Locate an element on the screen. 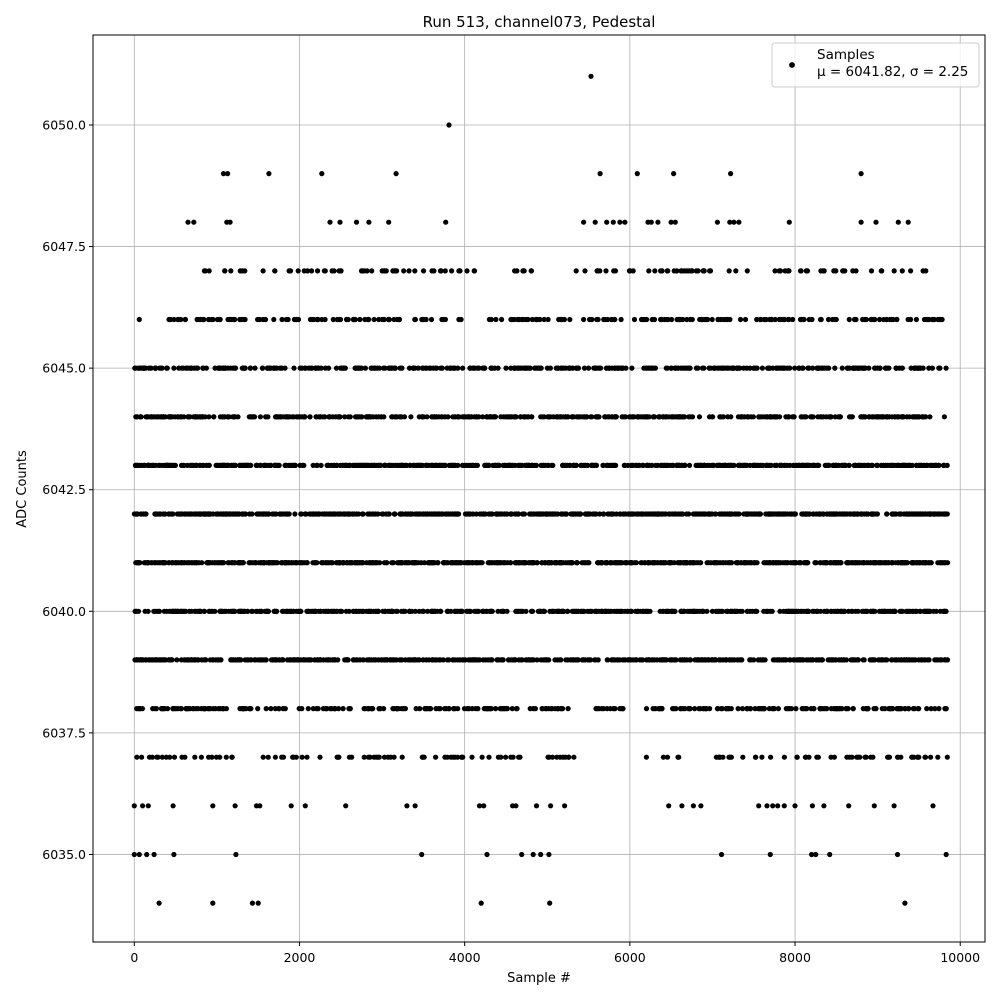 The width and height of the screenshot is (1000, 1000). legend-marker is located at coordinates (792, 65).